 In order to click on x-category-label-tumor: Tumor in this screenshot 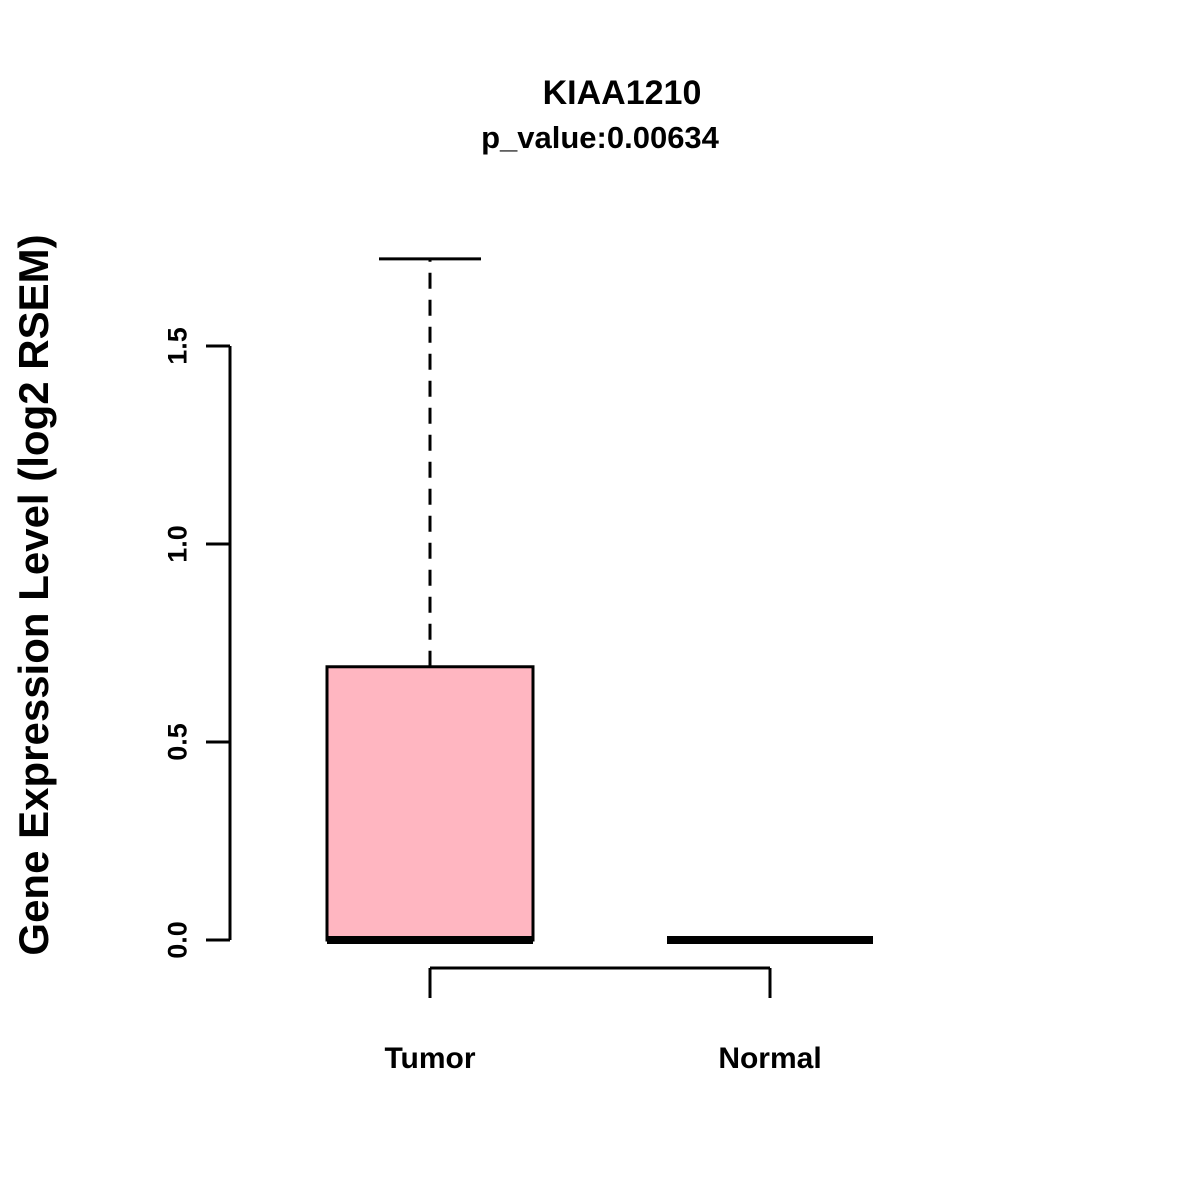, I will do `click(430, 1058)`.